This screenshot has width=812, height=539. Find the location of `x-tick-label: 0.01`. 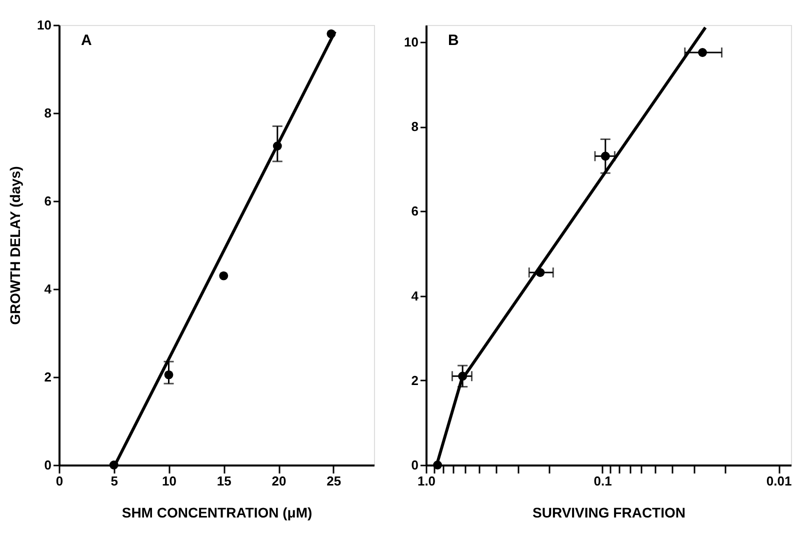

x-tick-label: 0.01 is located at coordinates (779, 481).